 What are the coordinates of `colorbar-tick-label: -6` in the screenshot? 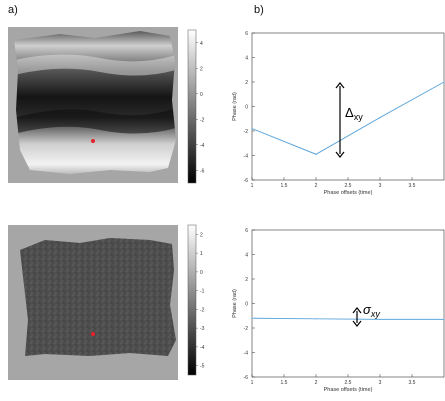 It's located at (202, 171).